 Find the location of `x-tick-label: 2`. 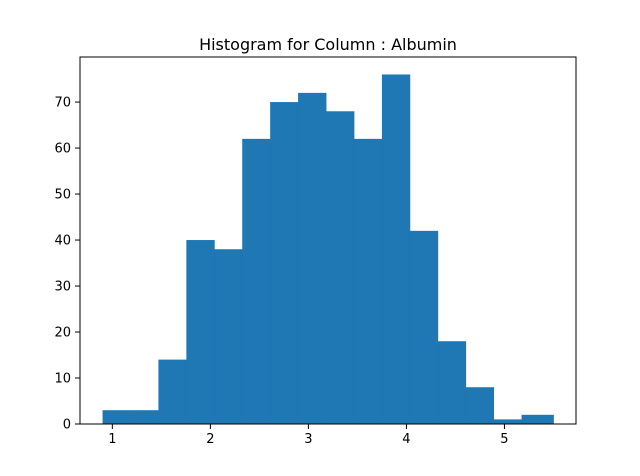

x-tick-label: 2 is located at coordinates (210, 439).